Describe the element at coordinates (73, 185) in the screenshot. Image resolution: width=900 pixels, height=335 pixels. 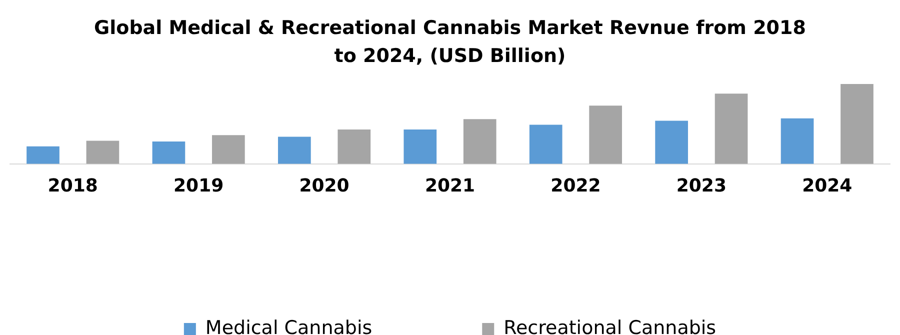
I see `x-tick-label: 2018` at that location.